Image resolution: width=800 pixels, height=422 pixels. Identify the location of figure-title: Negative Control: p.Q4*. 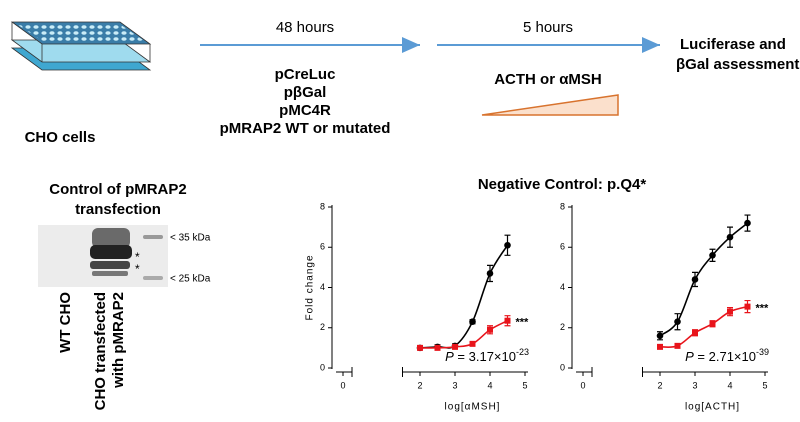
(562, 184).